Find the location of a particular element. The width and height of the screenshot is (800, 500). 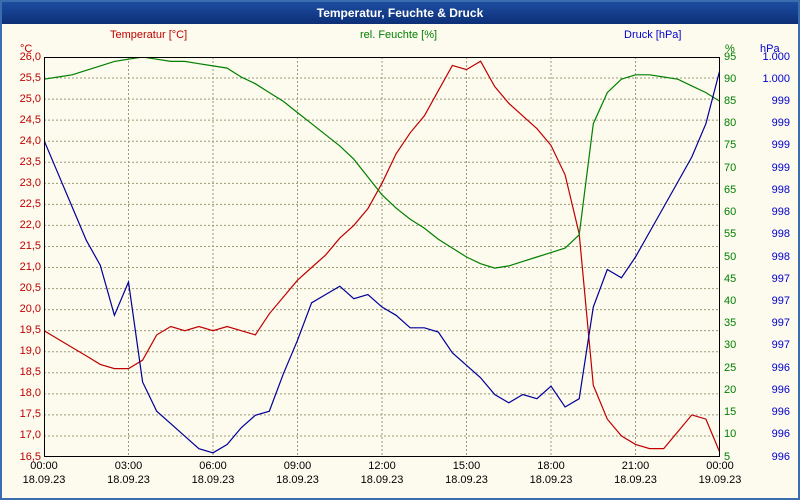

temperature-axis-tick: 22,0 is located at coordinates (30, 224).